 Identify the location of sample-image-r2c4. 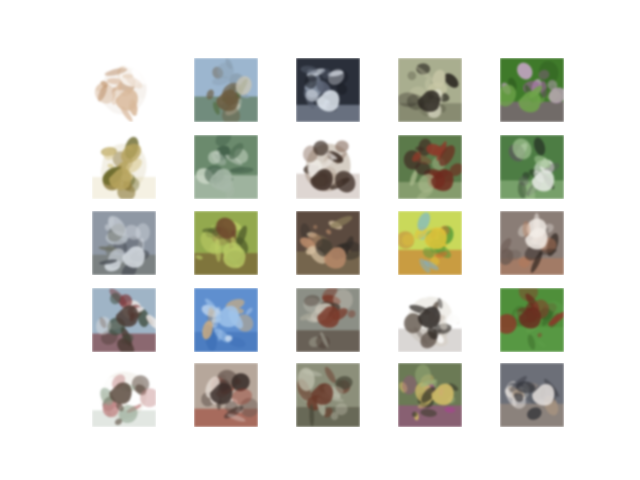
(430, 167).